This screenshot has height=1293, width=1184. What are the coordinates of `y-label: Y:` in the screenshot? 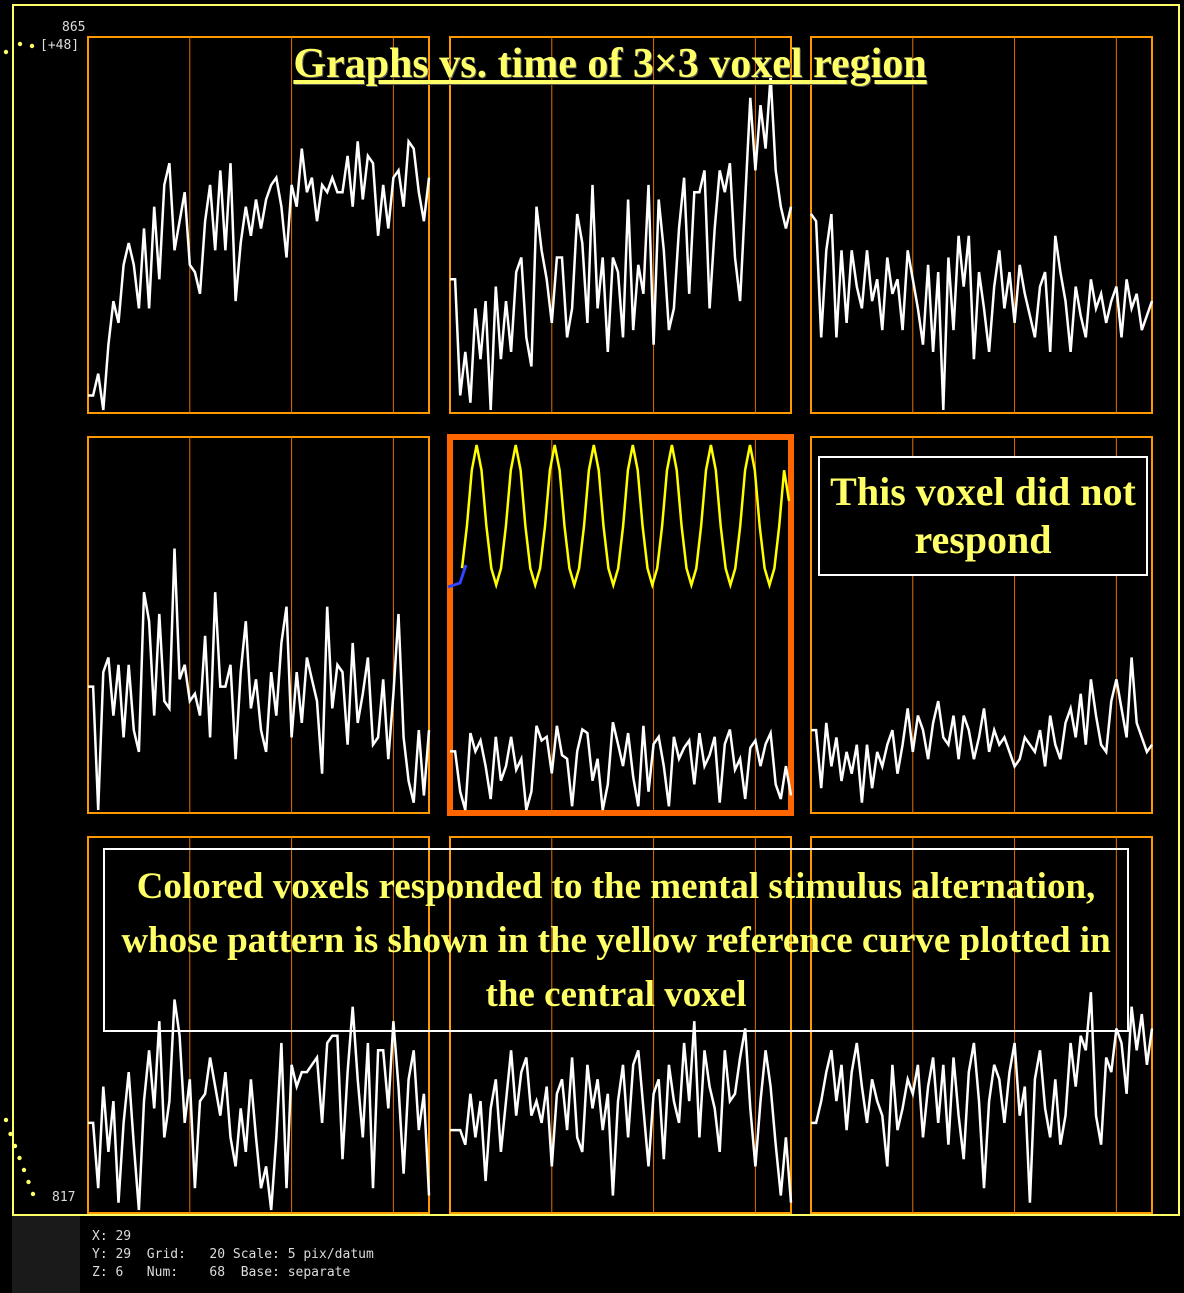 It's located at (100, 1254).